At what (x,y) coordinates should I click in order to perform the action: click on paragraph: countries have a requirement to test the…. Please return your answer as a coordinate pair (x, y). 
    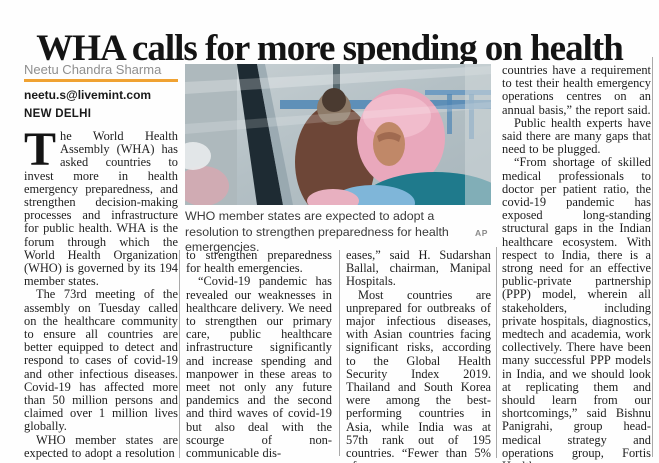
    Looking at the image, I should click on (576, 90).